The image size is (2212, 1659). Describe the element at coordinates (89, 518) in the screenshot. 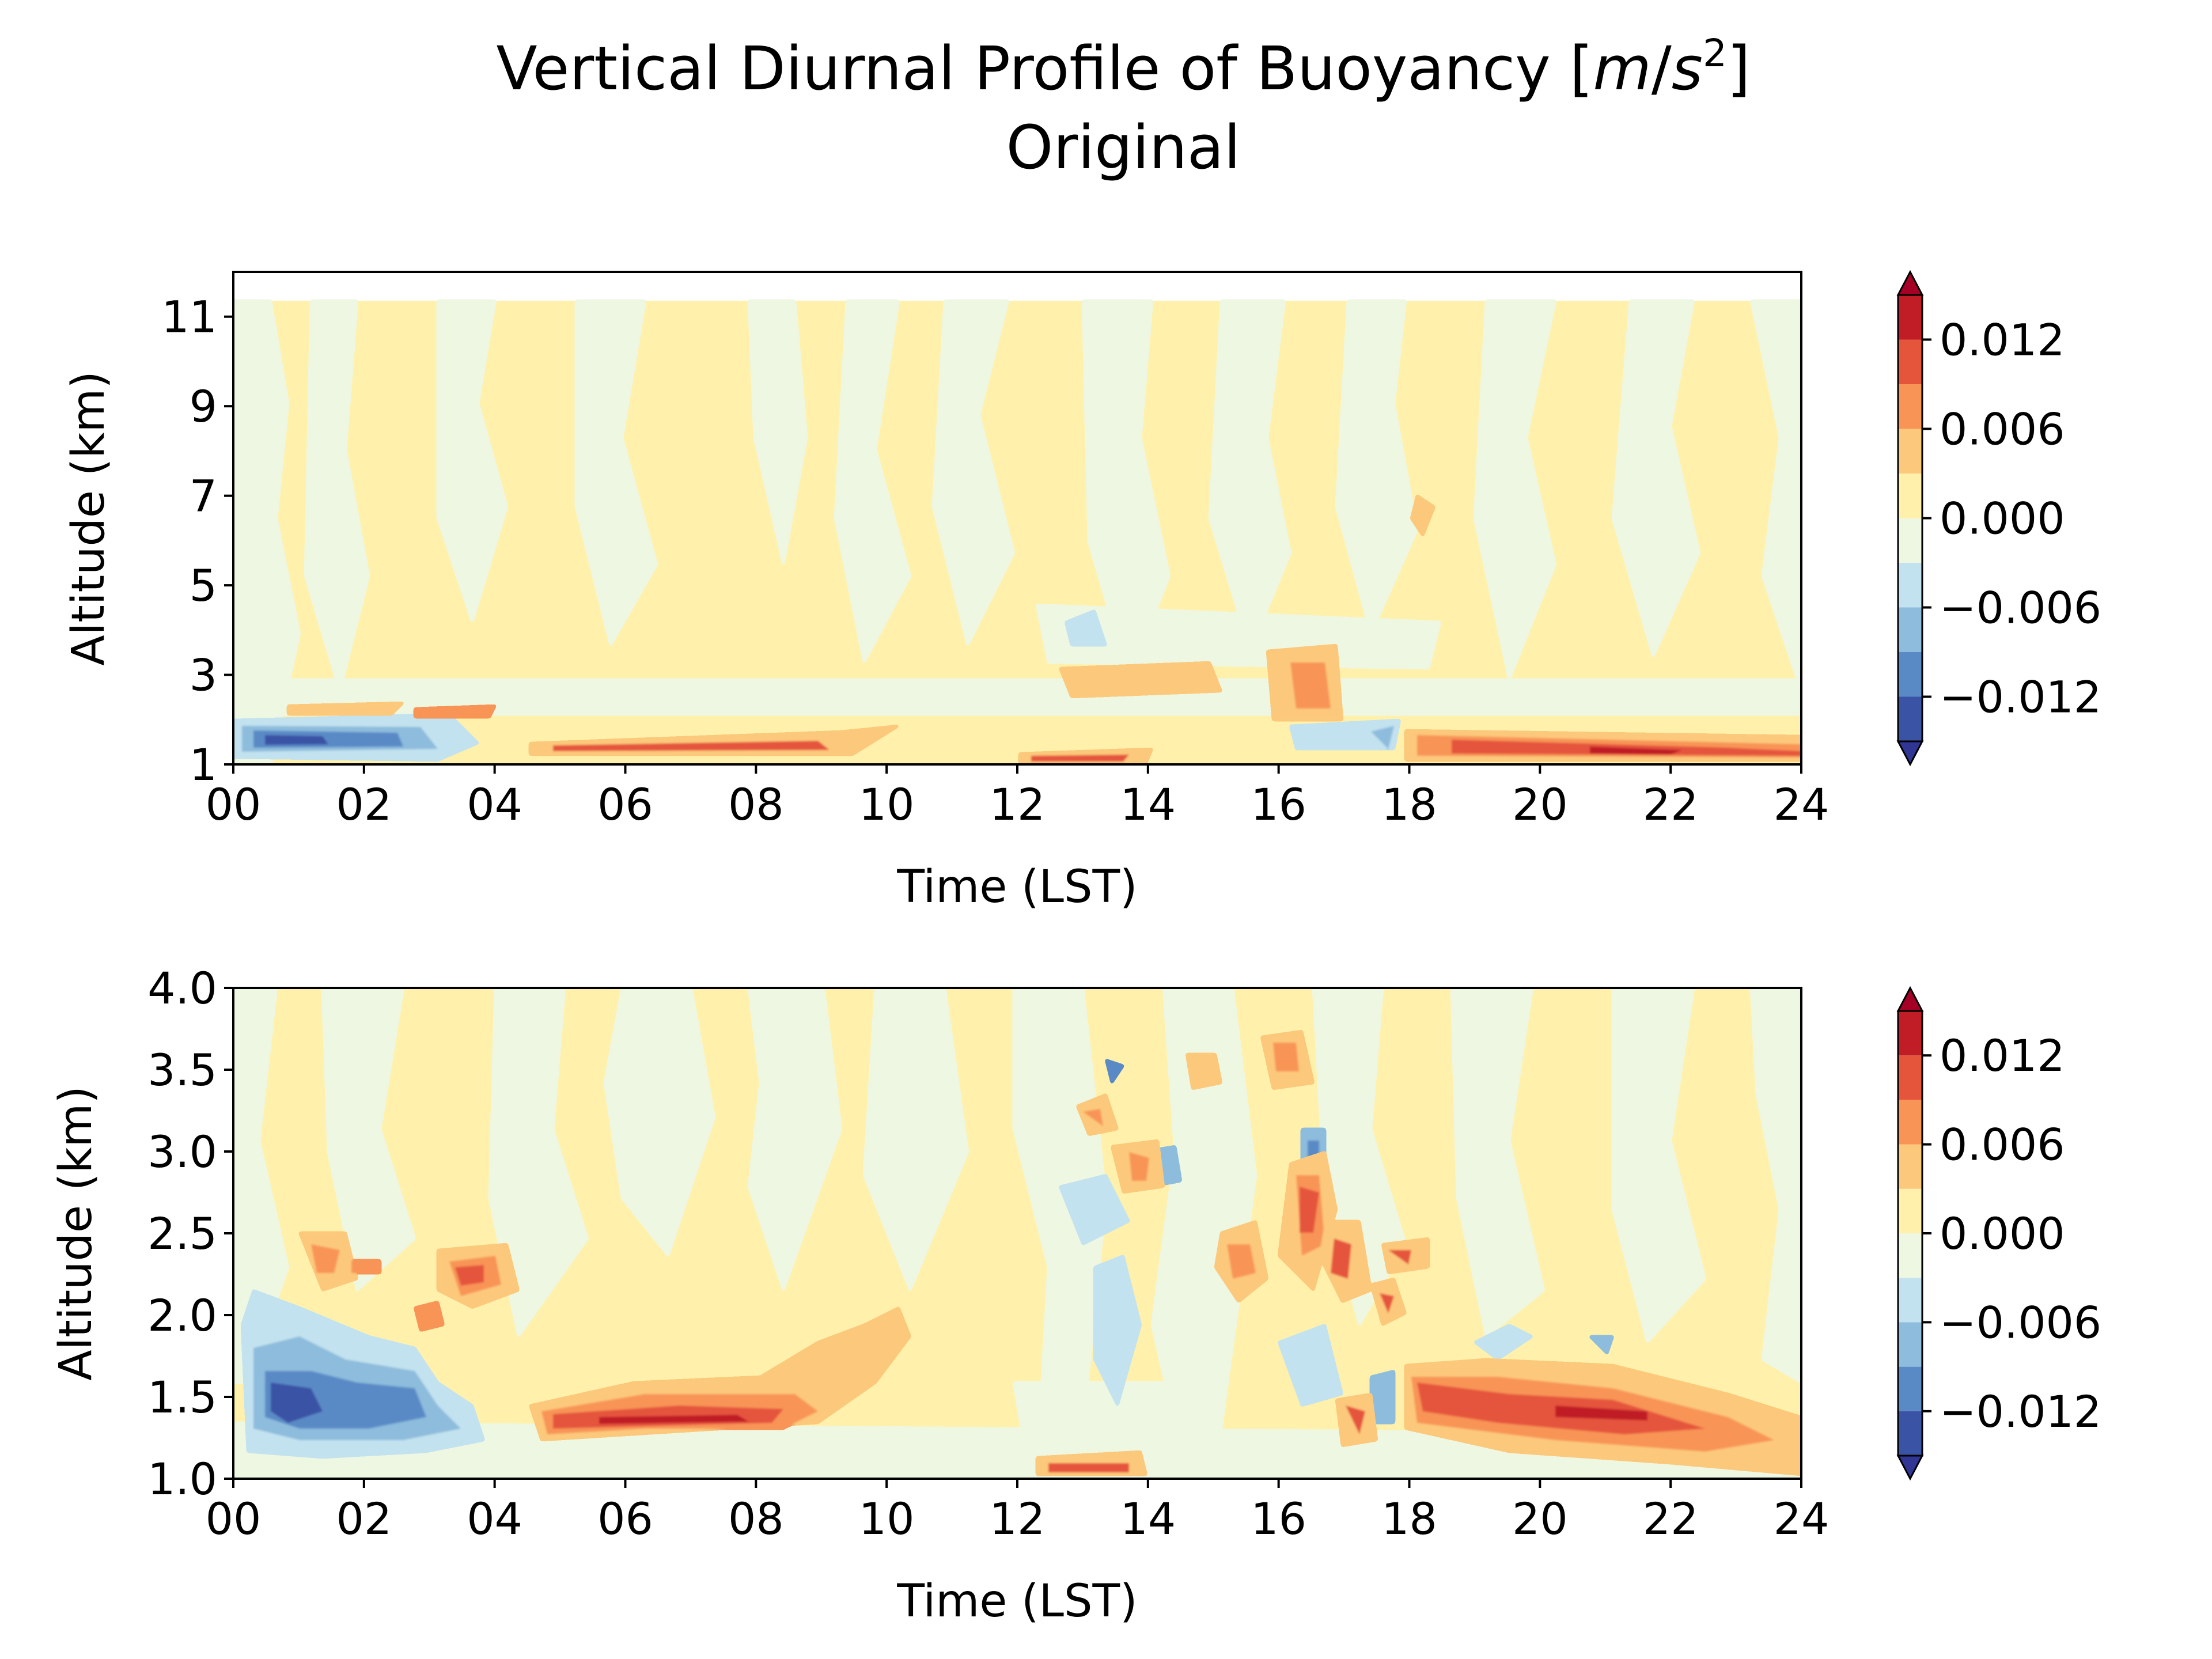

I see `top-y-axis-label: Altitude (km)` at that location.